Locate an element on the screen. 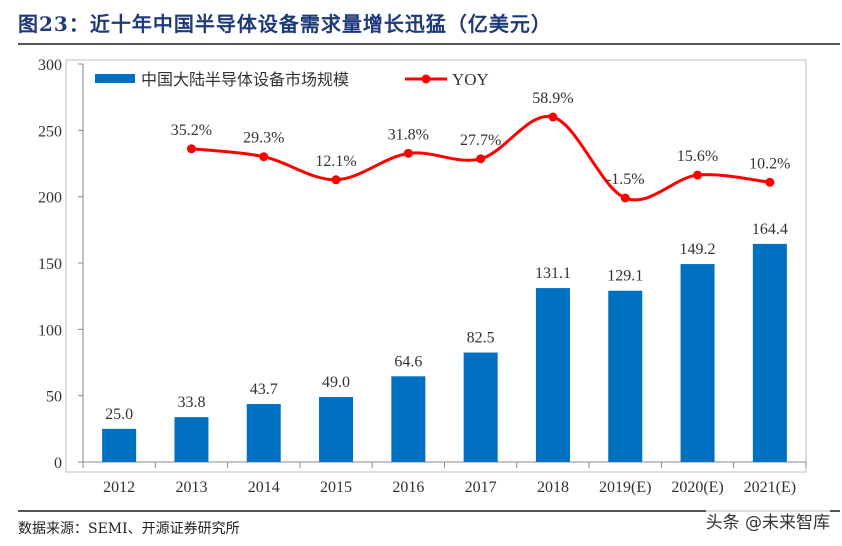 This screenshot has width=842, height=546. bar-label: 43.7 is located at coordinates (264, 389).